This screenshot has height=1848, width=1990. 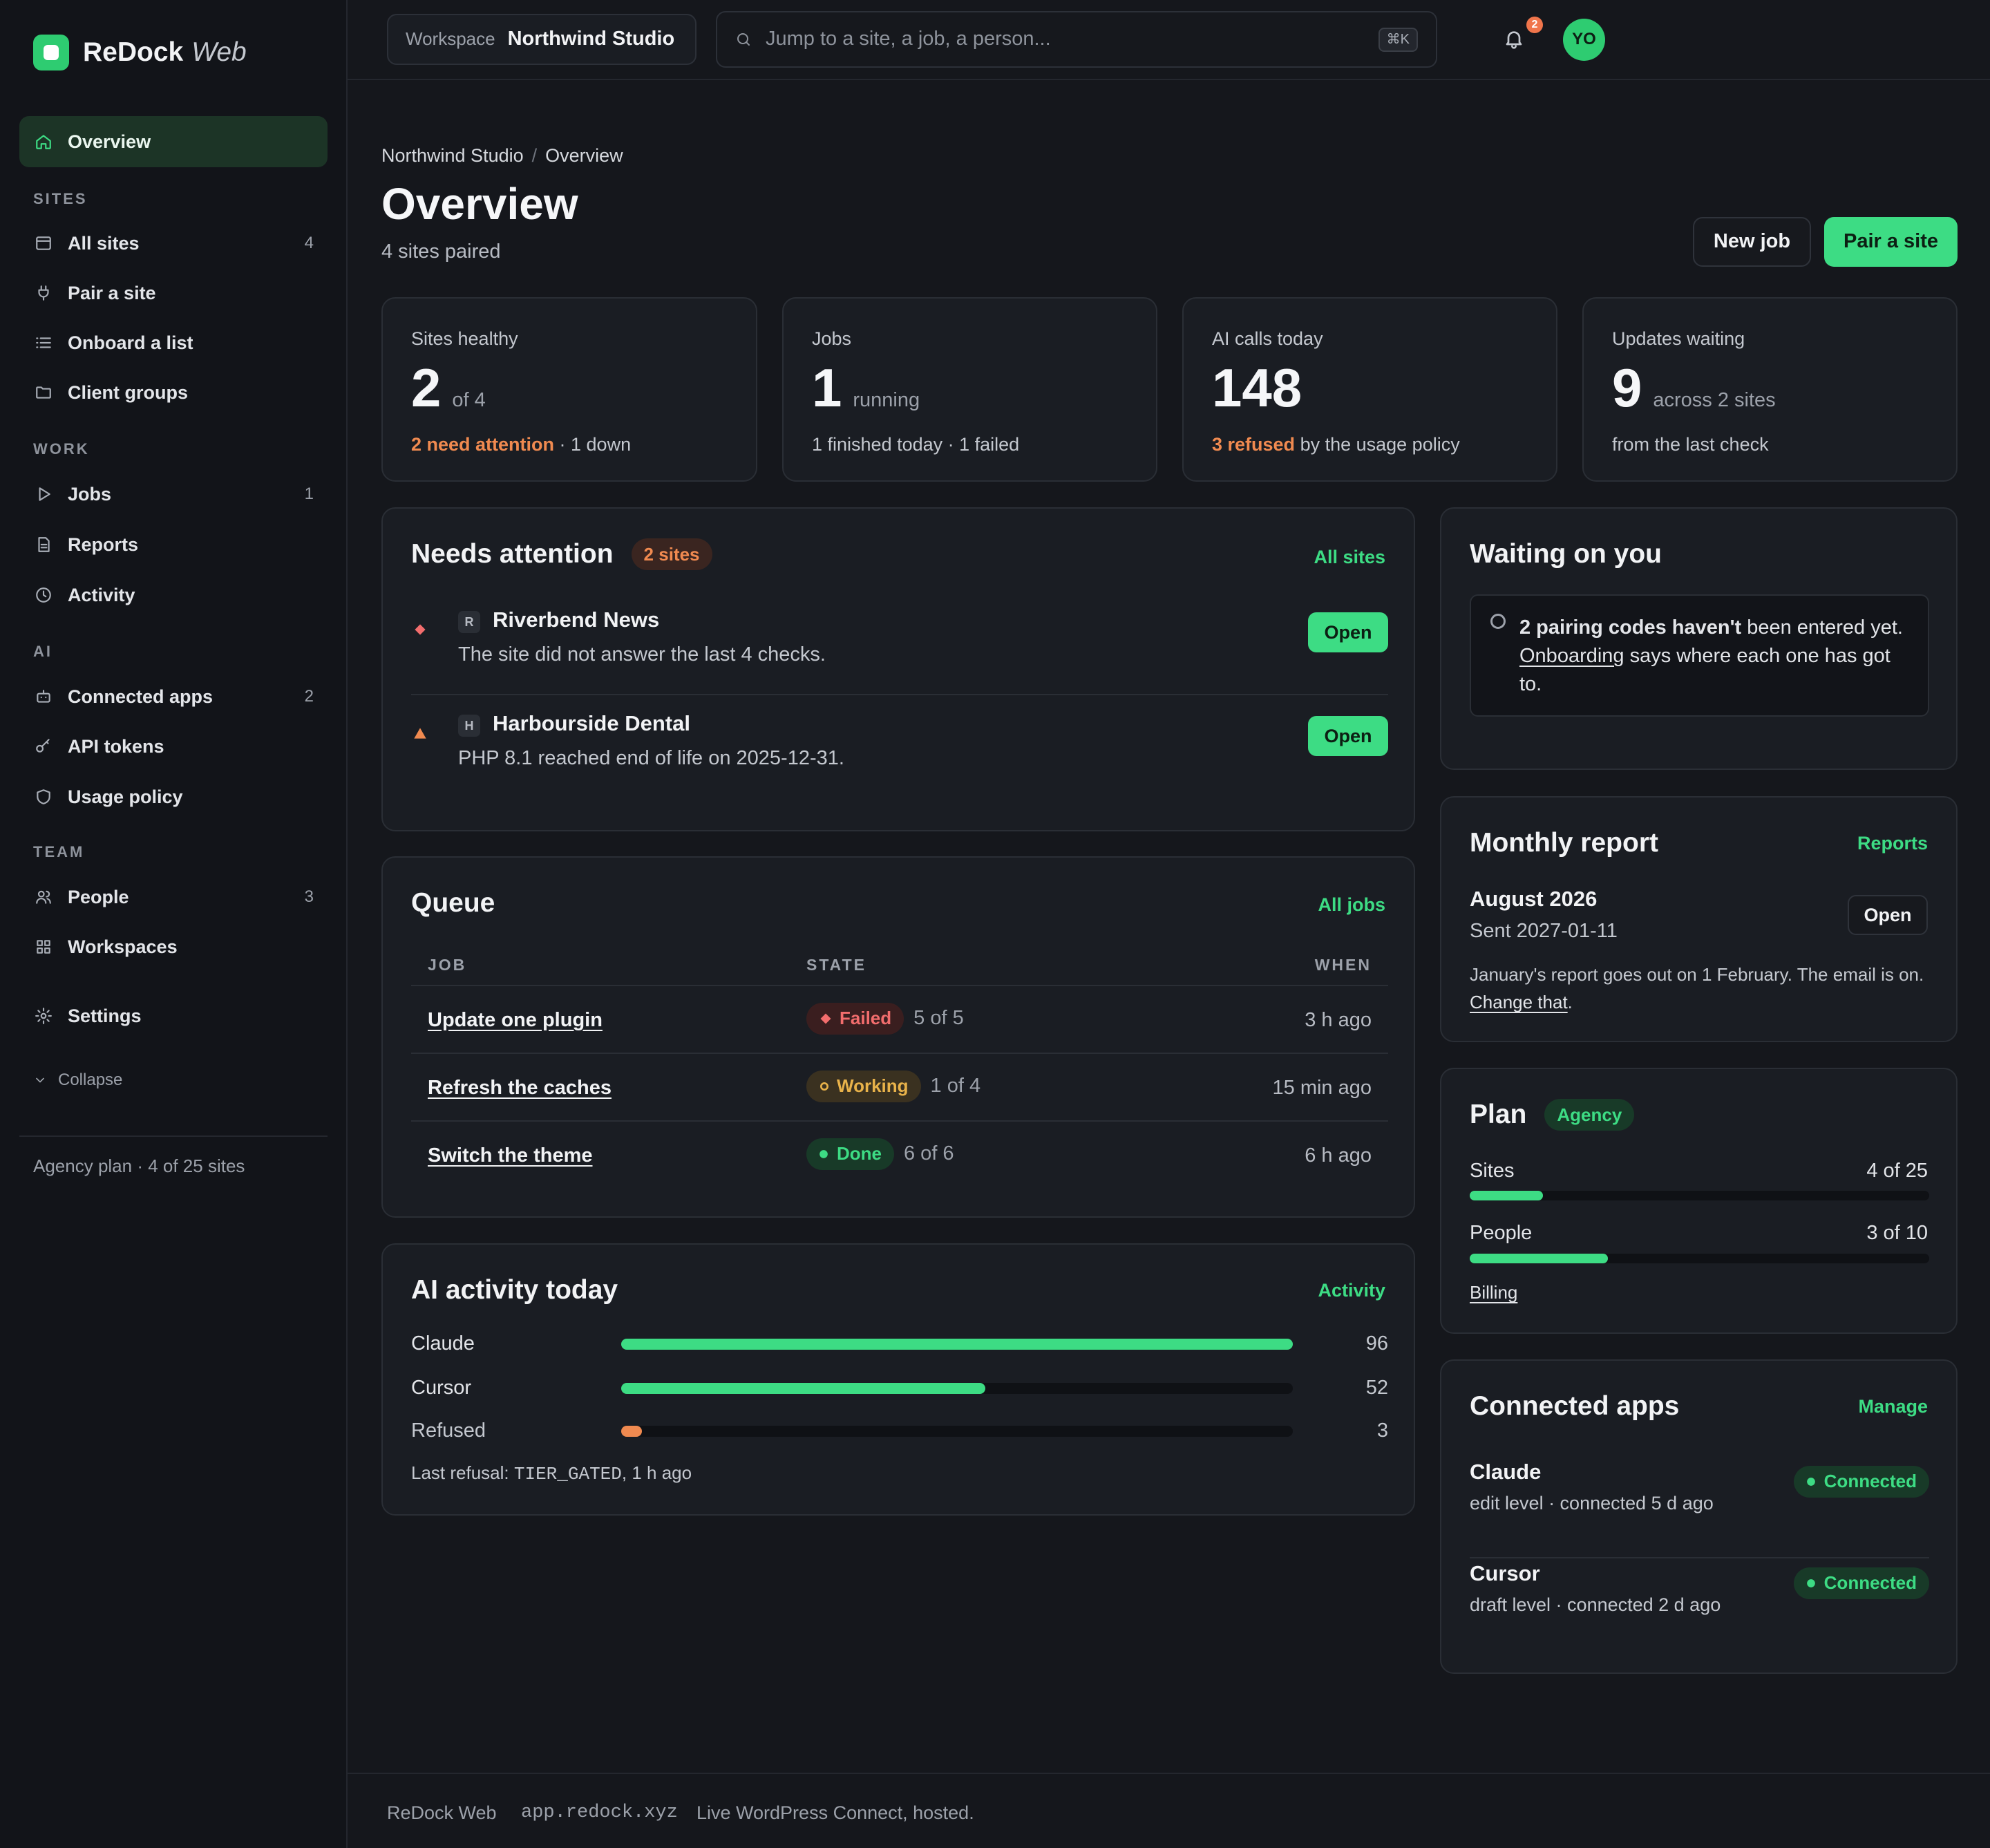 I want to click on sidebar-item-connected-apps: Connected apps 2, so click(x=173, y=696).